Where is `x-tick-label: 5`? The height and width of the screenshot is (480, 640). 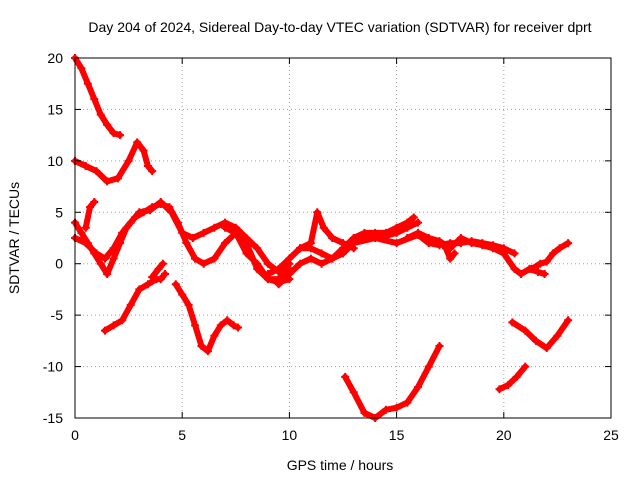
x-tick-label: 5 is located at coordinates (182, 435).